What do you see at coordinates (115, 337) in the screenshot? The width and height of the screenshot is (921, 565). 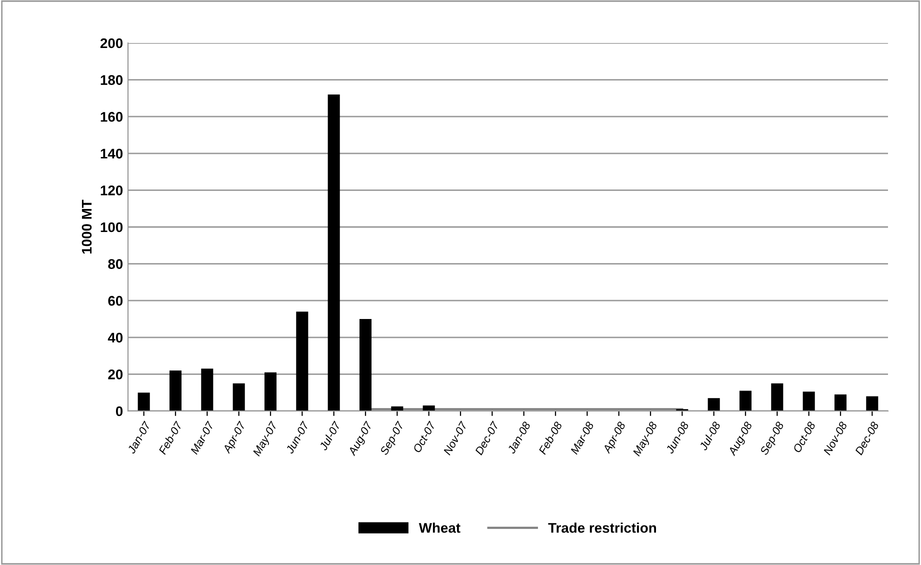 I see `y-tick-label: 40` at bounding box center [115, 337].